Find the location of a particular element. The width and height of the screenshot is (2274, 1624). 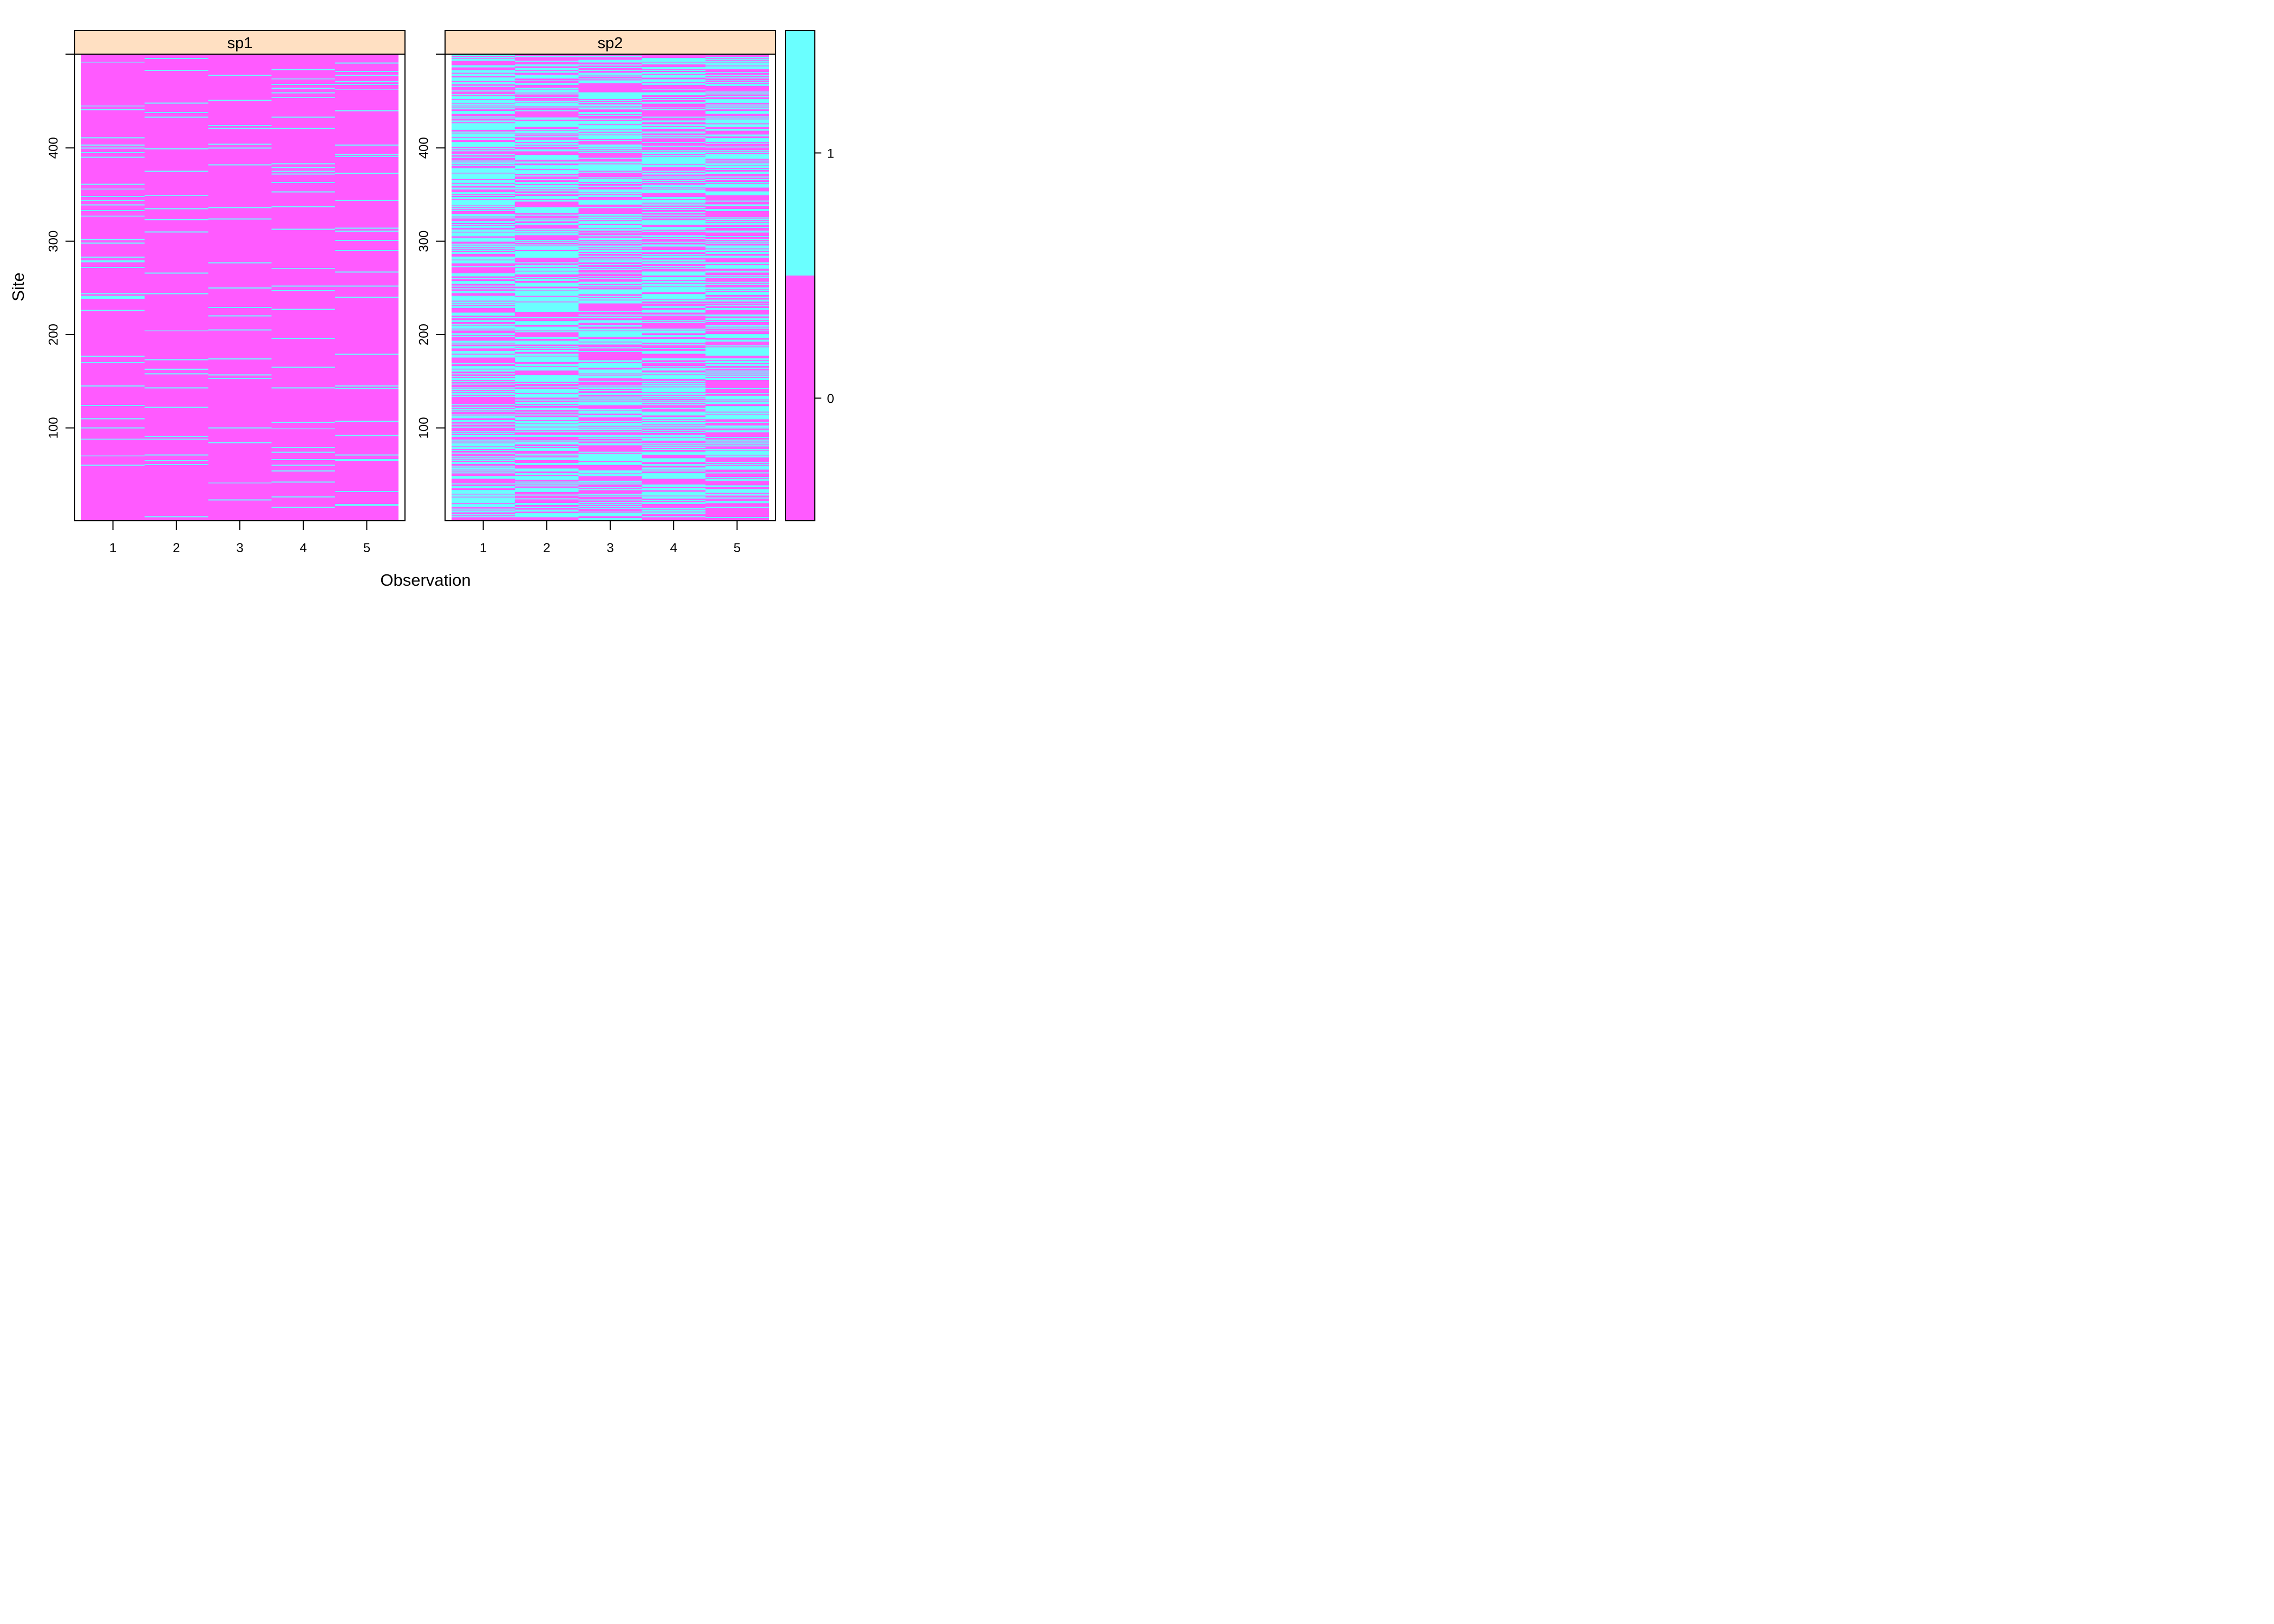

y-tick-label-sp2-300: 300 is located at coordinates (424, 242).